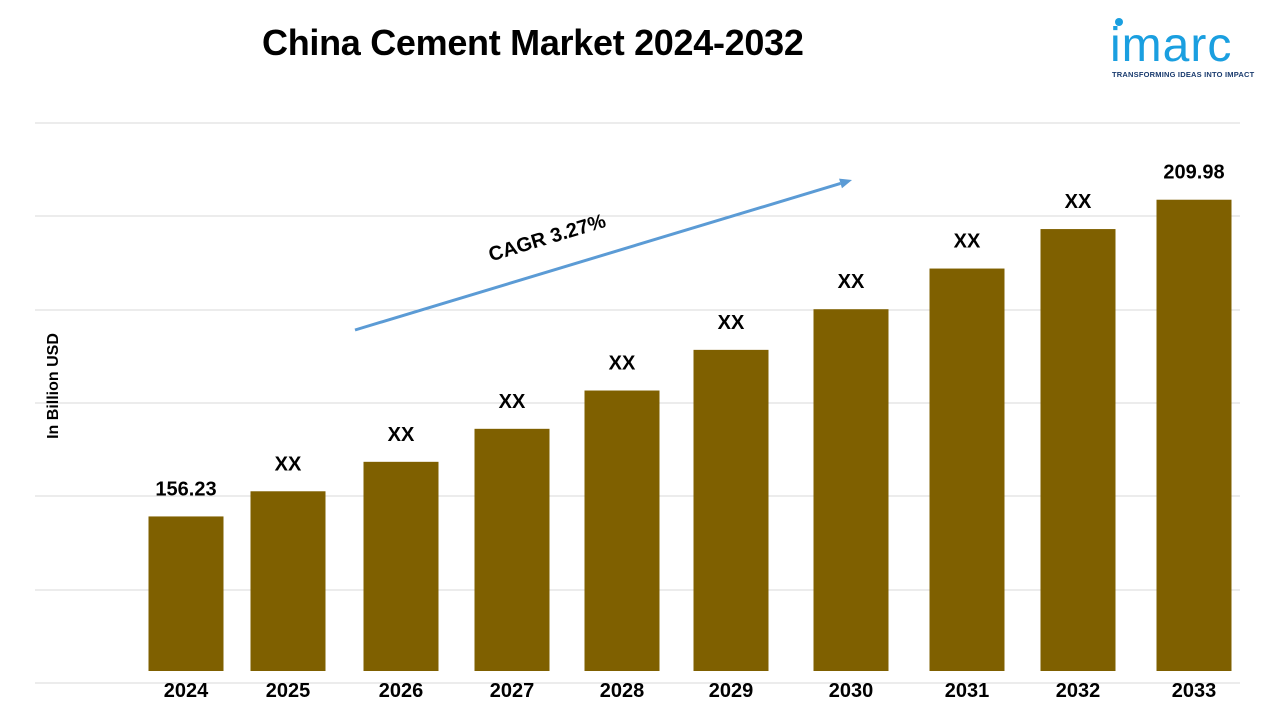 This screenshot has width=1280, height=720. I want to click on bar-2031, so click(967, 469).